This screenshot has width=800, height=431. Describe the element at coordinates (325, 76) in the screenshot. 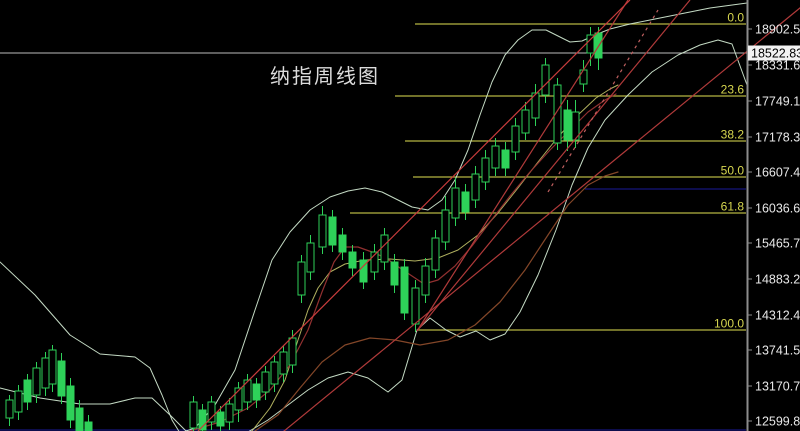

I see `chart-title: 纳指周线图` at that location.